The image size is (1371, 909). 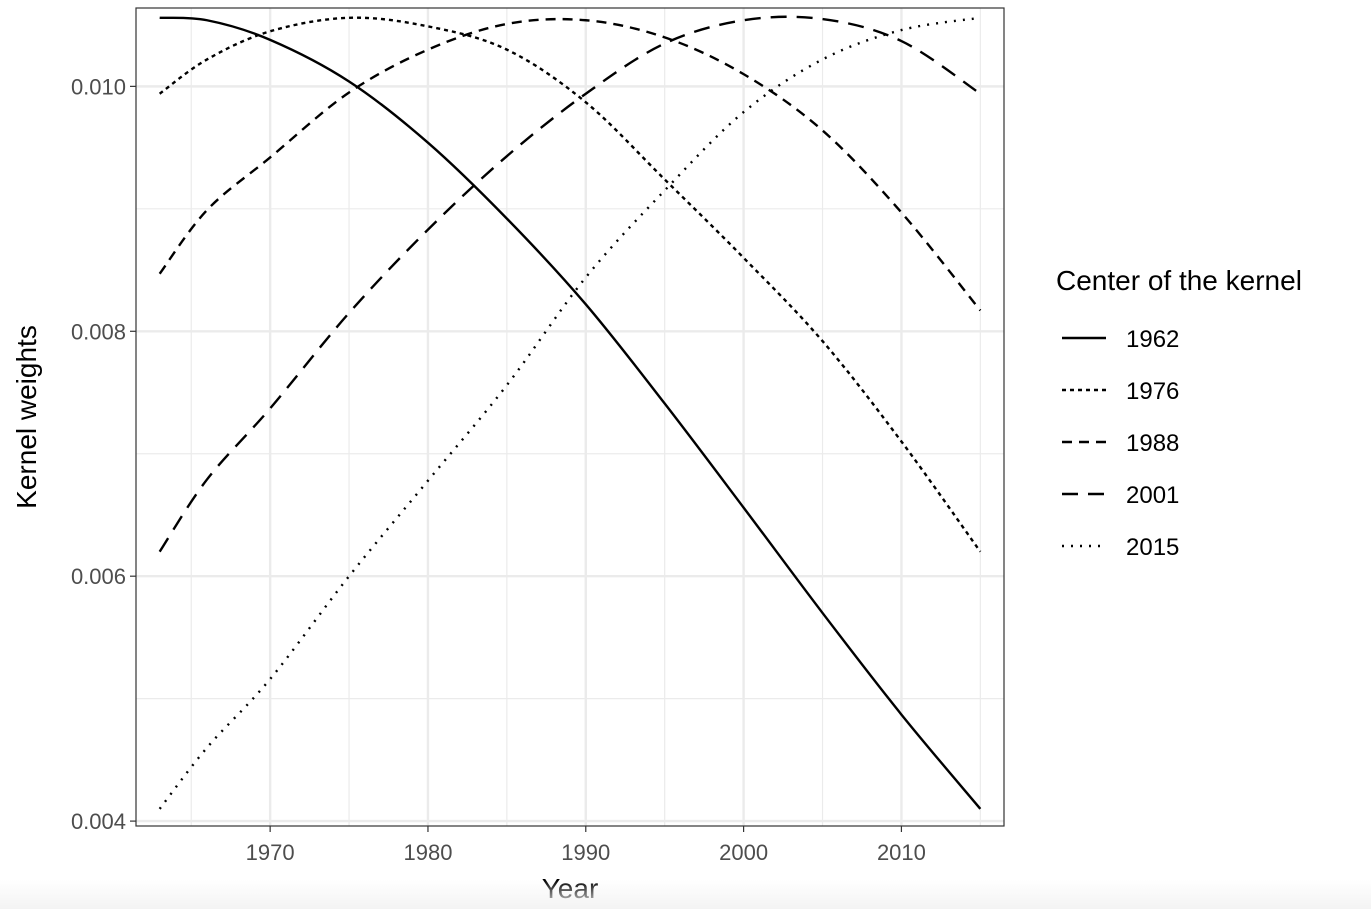 I want to click on y-tick-label: 0.010, so click(x=98, y=86).